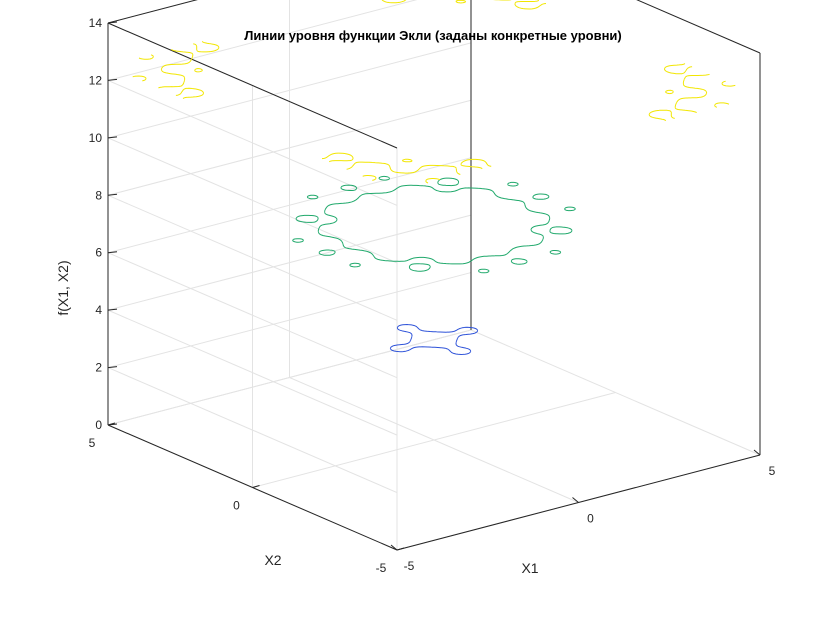 The height and width of the screenshot is (625, 837). What do you see at coordinates (236, 506) in the screenshot?
I see `y-tick-label: 0` at bounding box center [236, 506].